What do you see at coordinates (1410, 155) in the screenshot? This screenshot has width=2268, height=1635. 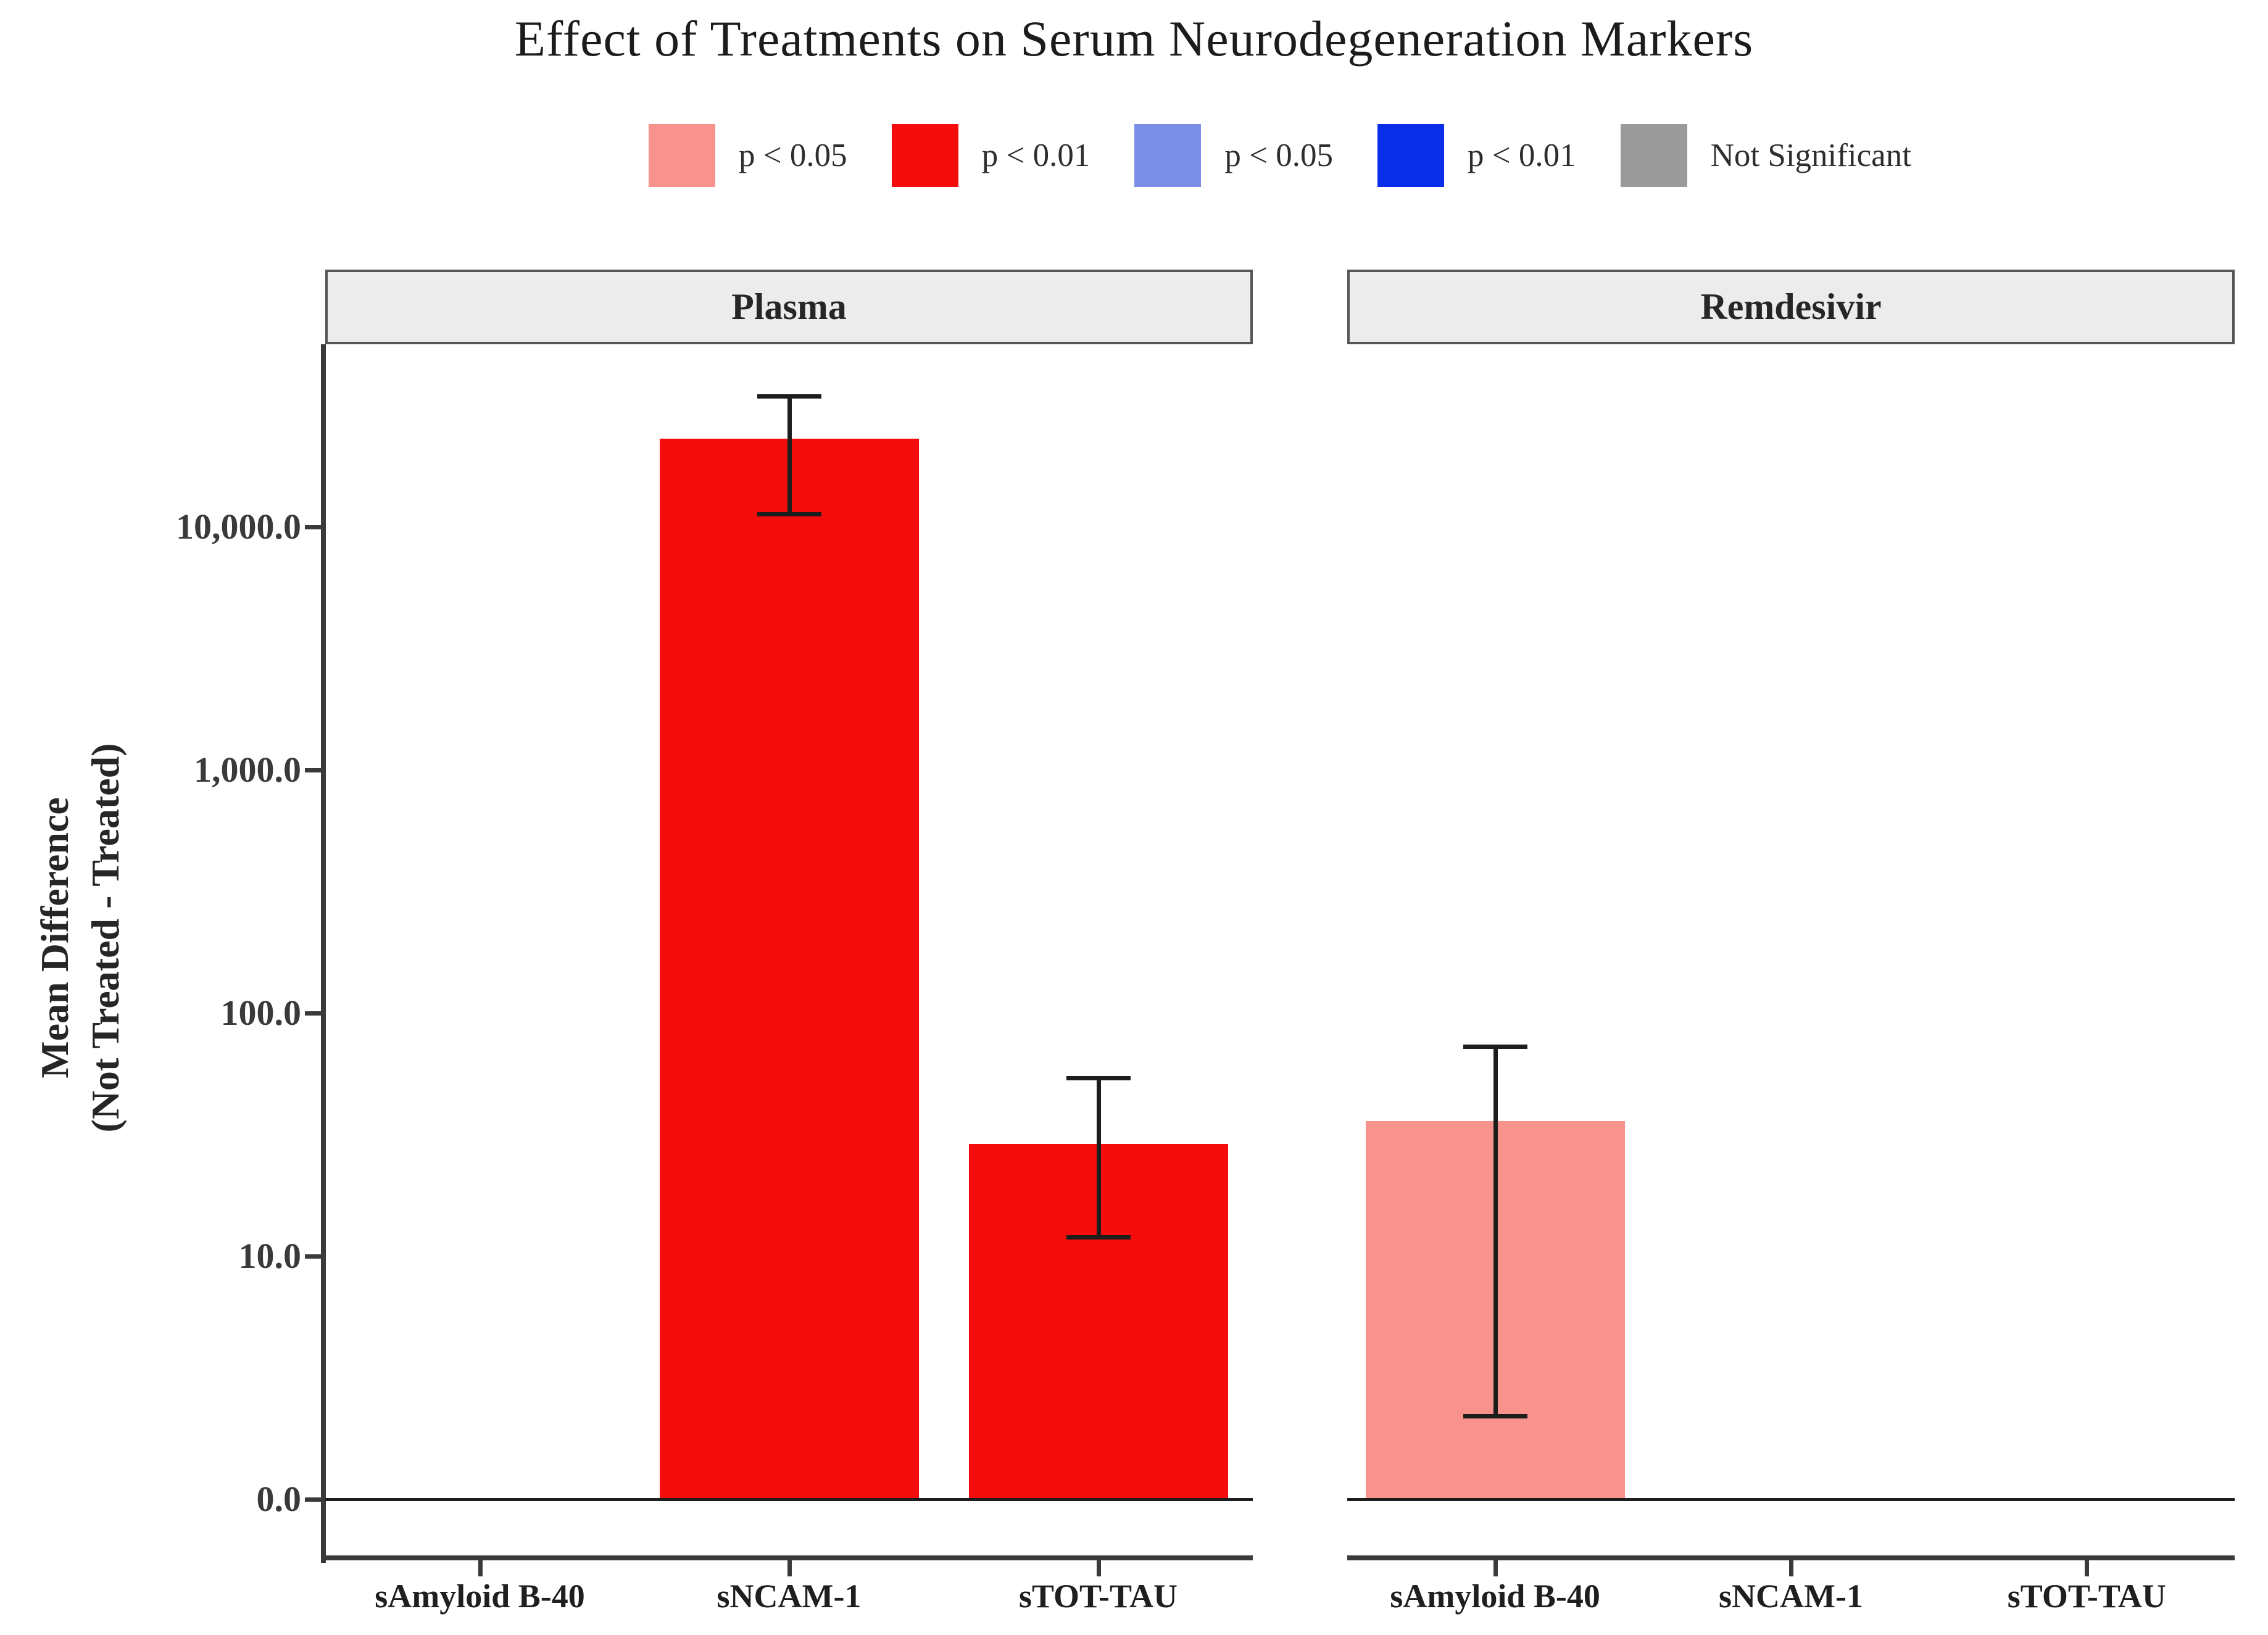 I see `legend-swatch-blue` at bounding box center [1410, 155].